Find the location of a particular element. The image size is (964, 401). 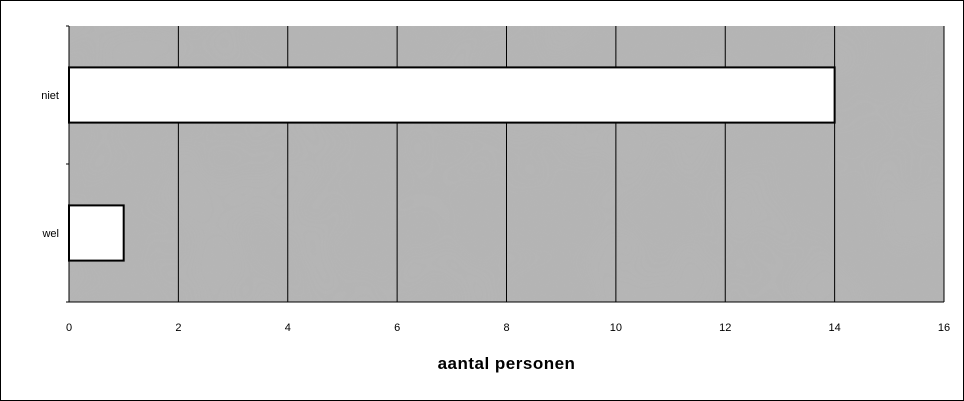

x-tick-label: 8 is located at coordinates (506, 328).